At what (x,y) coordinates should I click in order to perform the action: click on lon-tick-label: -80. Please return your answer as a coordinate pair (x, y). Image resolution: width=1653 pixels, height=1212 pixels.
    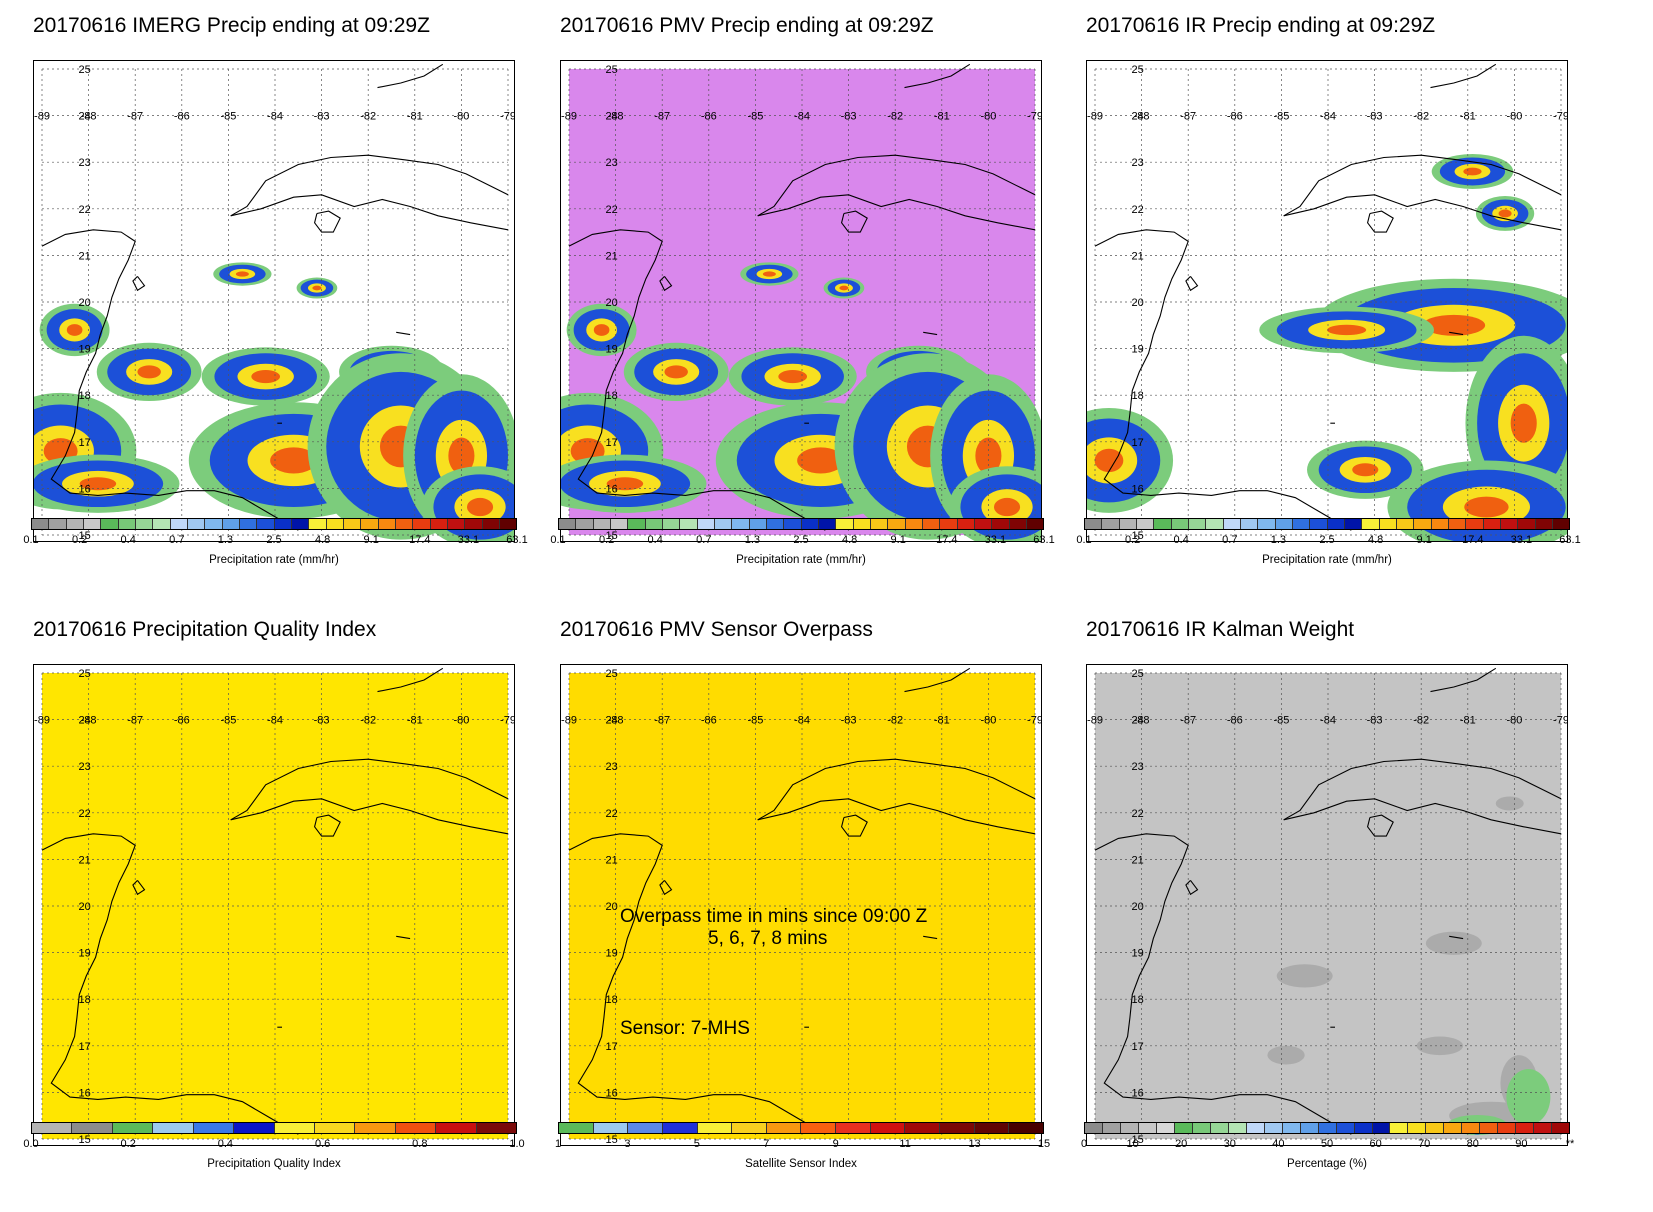
    Looking at the image, I should click on (1514, 721).